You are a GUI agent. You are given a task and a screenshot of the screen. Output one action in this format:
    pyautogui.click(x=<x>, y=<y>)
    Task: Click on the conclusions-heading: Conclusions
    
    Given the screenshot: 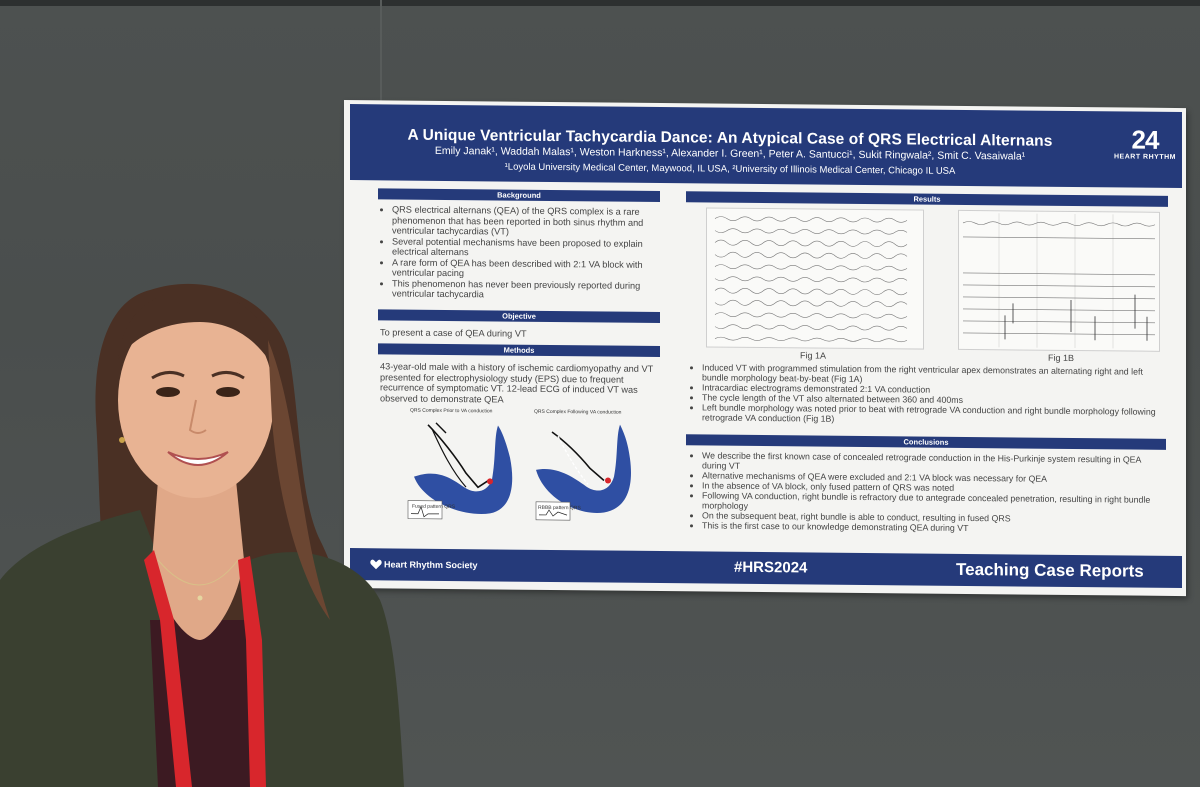 What is the action you would take?
    pyautogui.click(x=926, y=442)
    